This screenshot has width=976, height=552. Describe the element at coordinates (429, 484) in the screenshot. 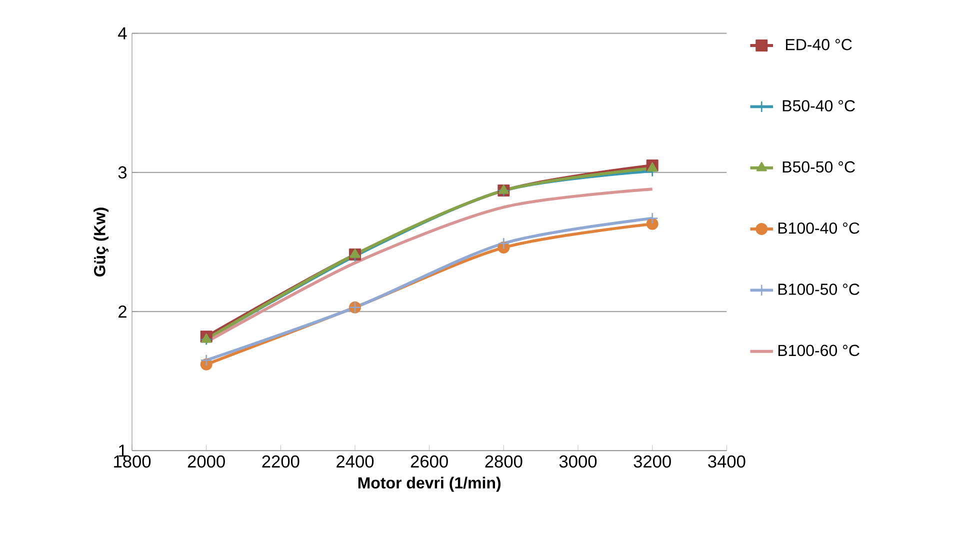

I see `x-axis-title: Motor devri (1/min)` at that location.